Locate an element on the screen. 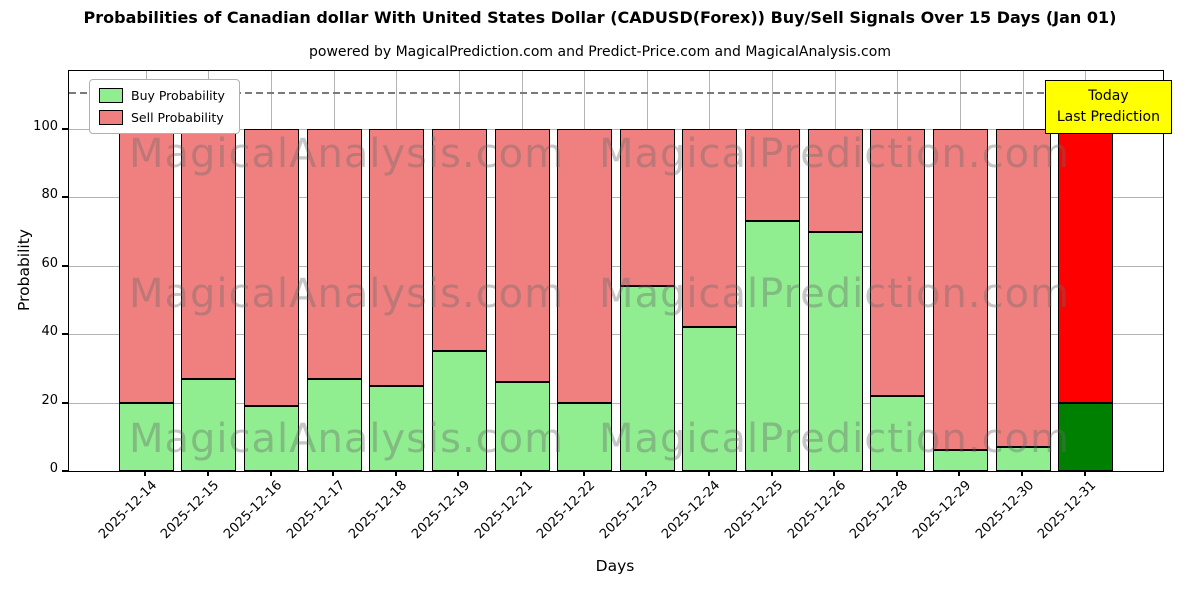  x-tick-label: 2025-12-30 is located at coordinates (1004, 510).